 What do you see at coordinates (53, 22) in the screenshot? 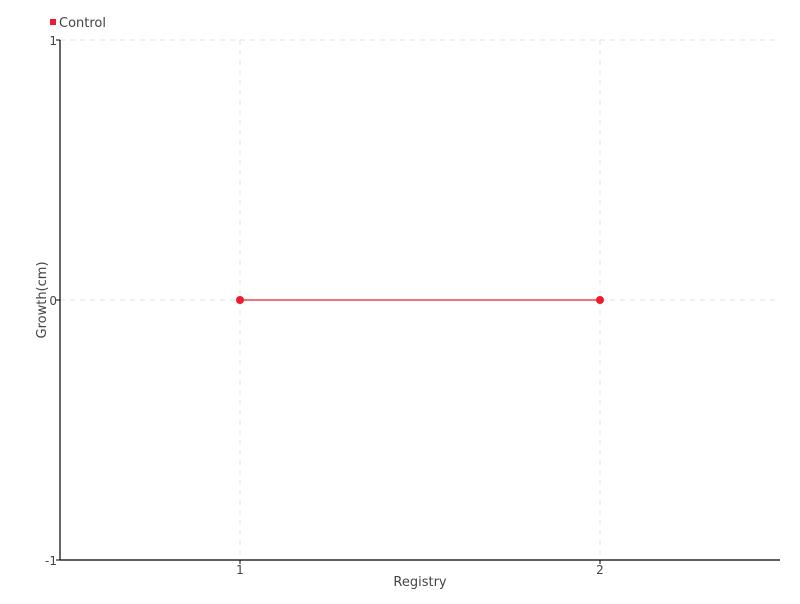
I see `legend-swatch` at bounding box center [53, 22].